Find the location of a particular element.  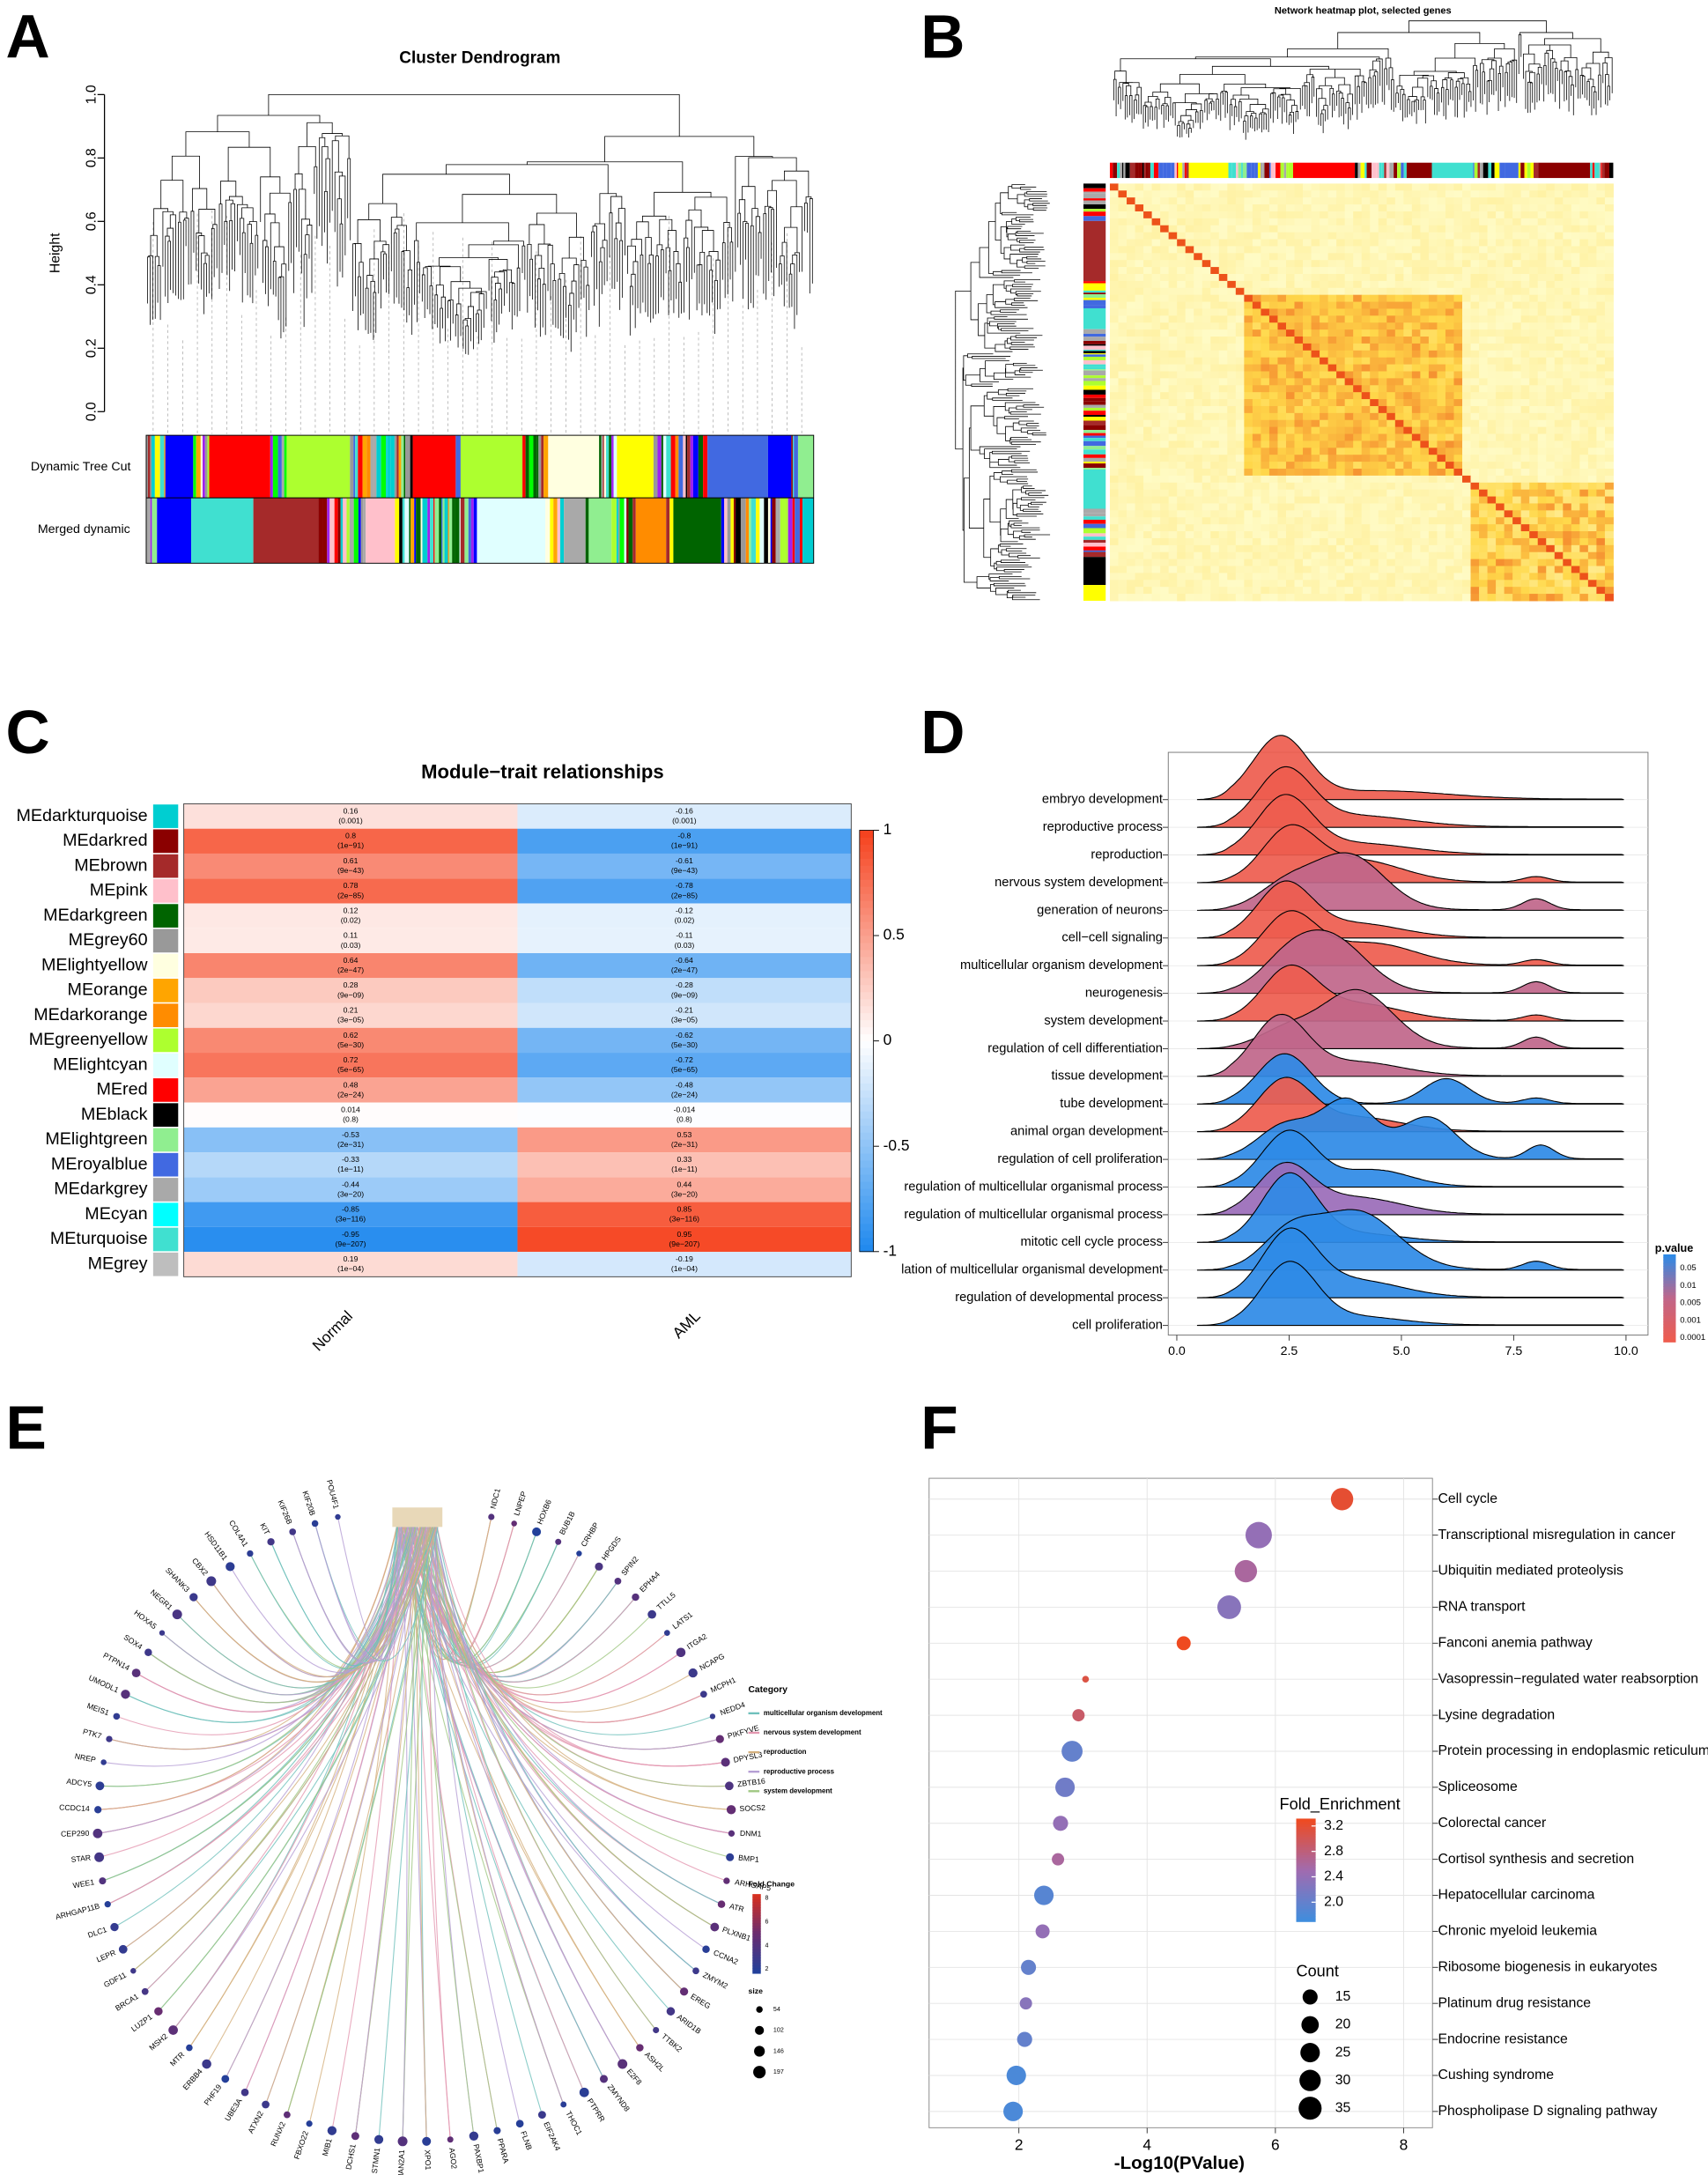

y-tick-label: 1.0 is located at coordinates (92, 94).